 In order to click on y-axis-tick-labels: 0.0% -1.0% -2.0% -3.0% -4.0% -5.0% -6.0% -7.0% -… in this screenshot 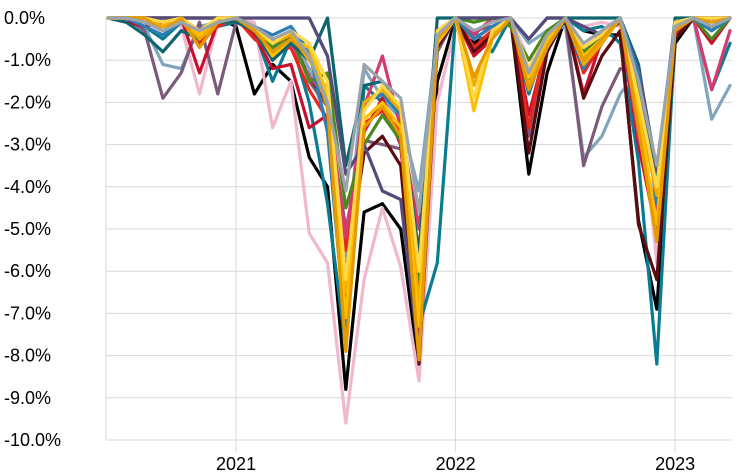, I will do `click(32, 229)`.